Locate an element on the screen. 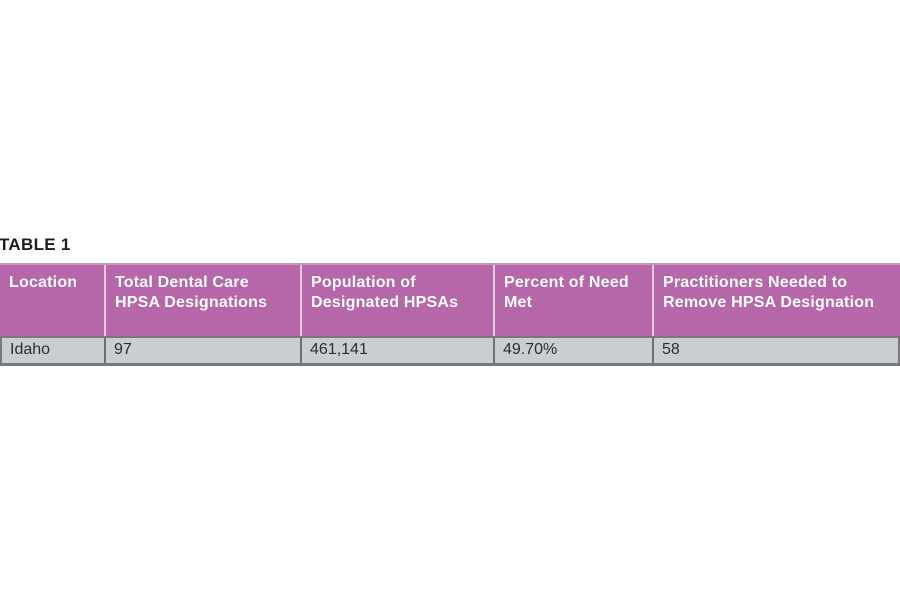  cell-percent-need-met: 49.70% is located at coordinates (572, 350).